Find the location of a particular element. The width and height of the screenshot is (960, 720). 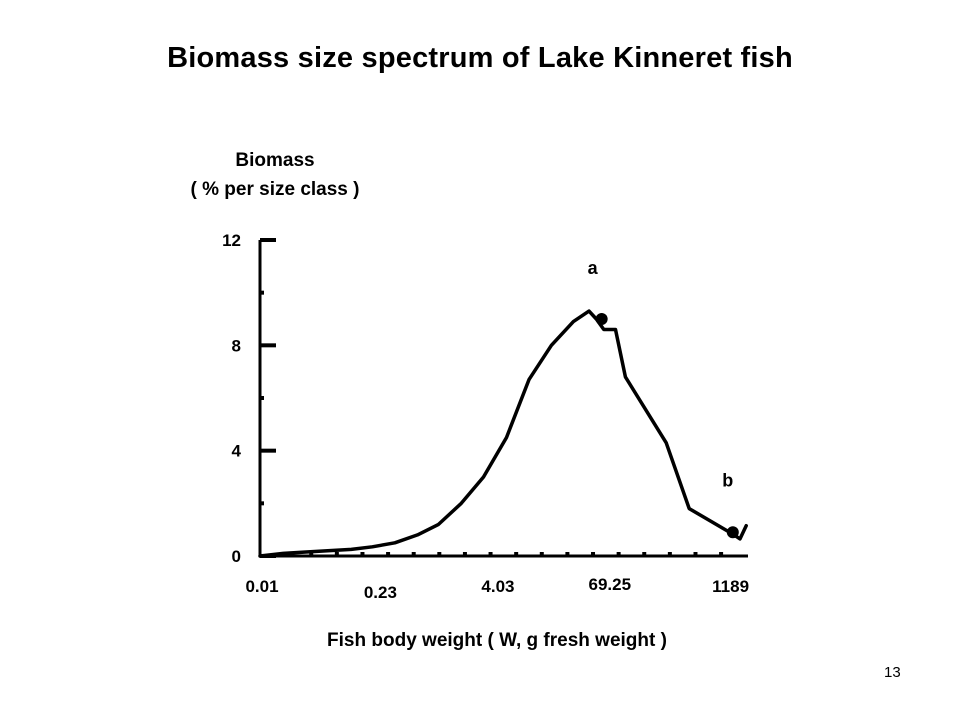

y-axis-title-line-2: ( % per size class ) is located at coordinates (275, 189).